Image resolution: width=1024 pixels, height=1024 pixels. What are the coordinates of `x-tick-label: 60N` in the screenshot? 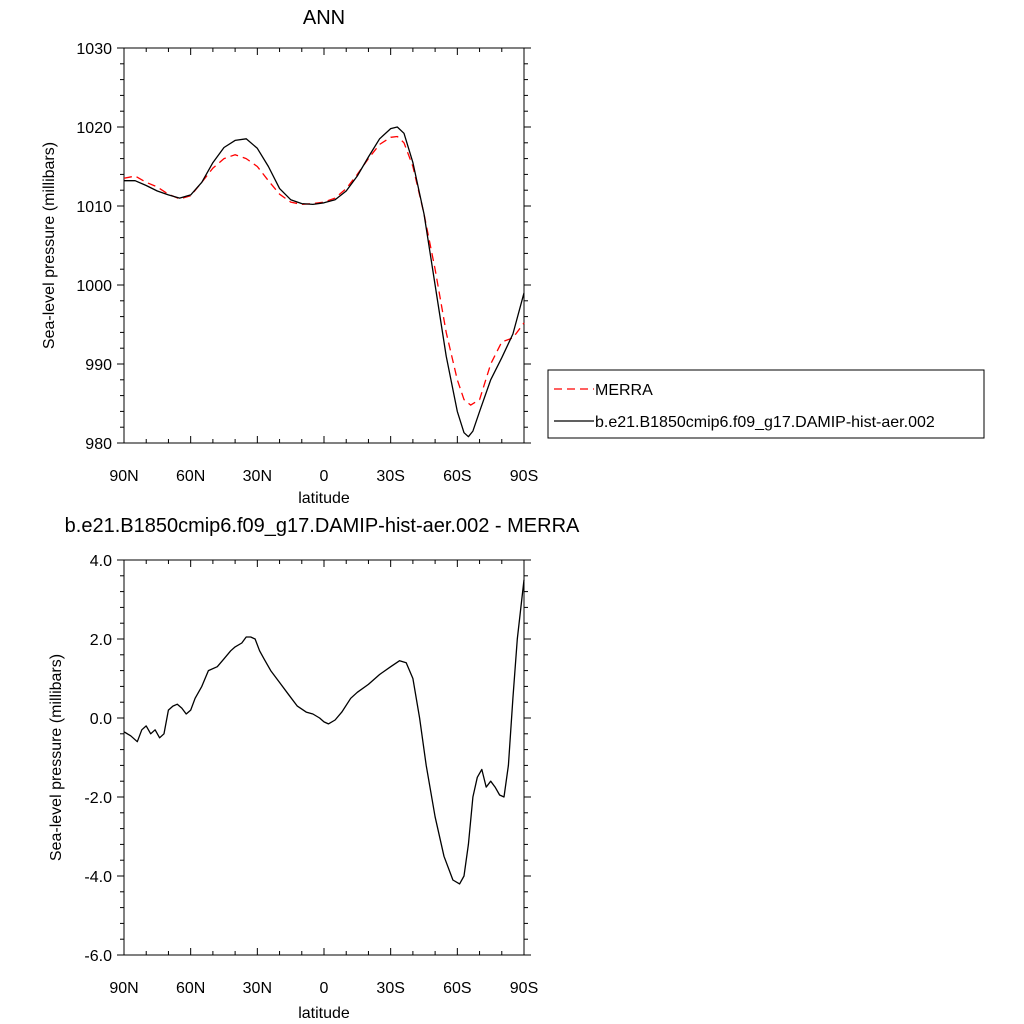 It's located at (190, 988).